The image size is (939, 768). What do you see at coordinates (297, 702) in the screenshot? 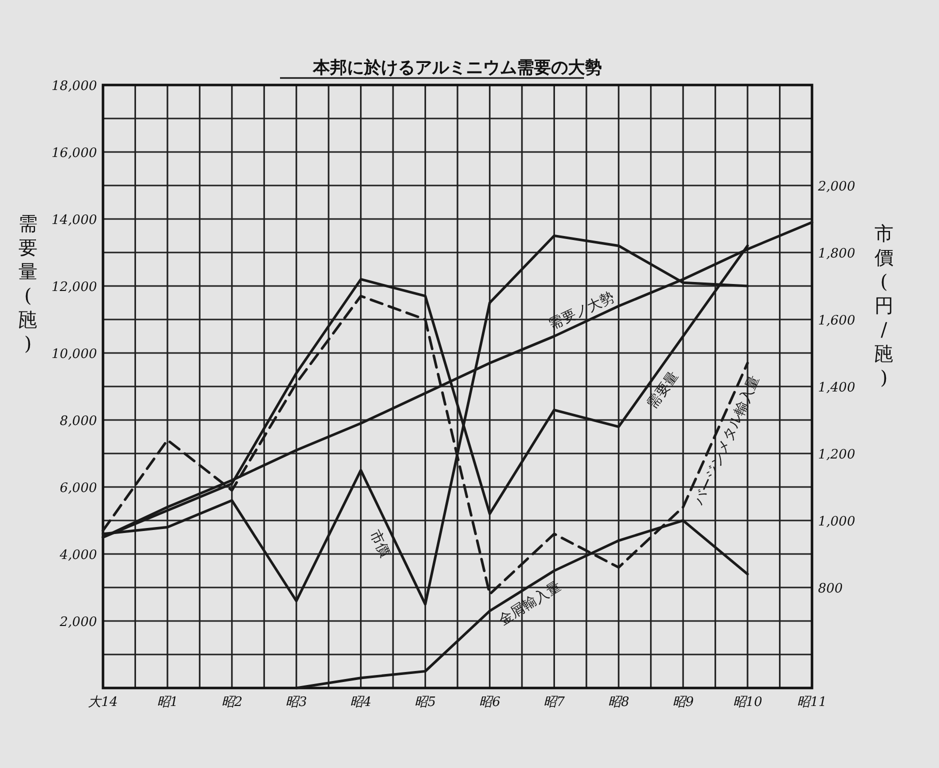
I see `x-tick-label: 昭3` at bounding box center [297, 702].